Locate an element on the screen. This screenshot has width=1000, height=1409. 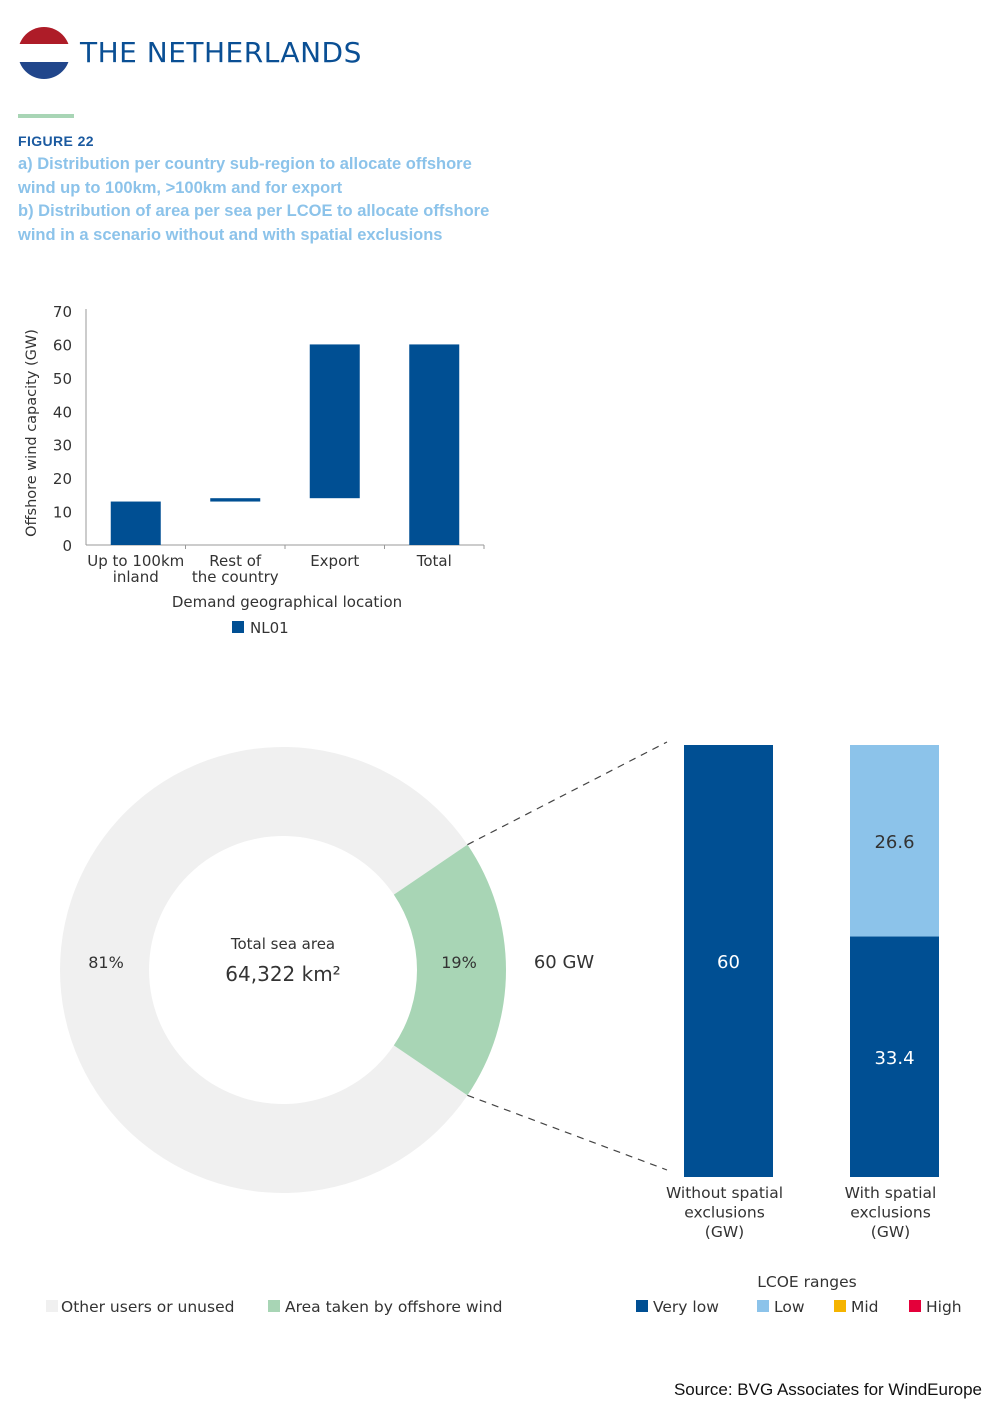
x-tick-label: Rest of is located at coordinates (235, 561).